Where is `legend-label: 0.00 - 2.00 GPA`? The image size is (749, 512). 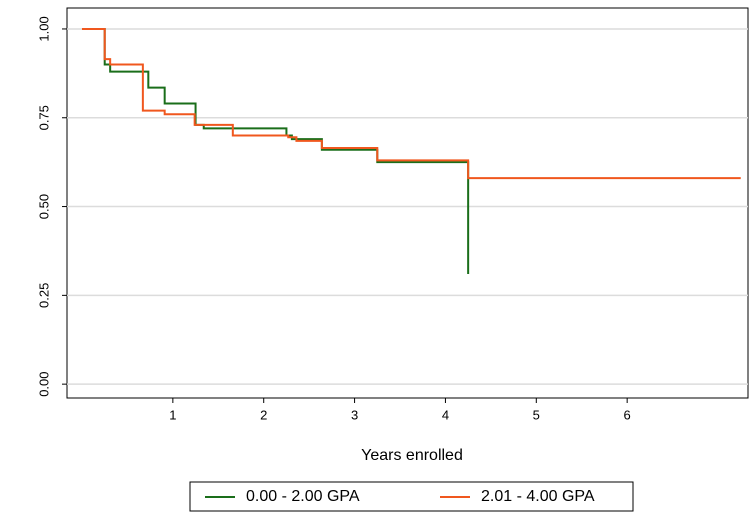
legend-label: 0.00 - 2.00 GPA is located at coordinates (303, 496).